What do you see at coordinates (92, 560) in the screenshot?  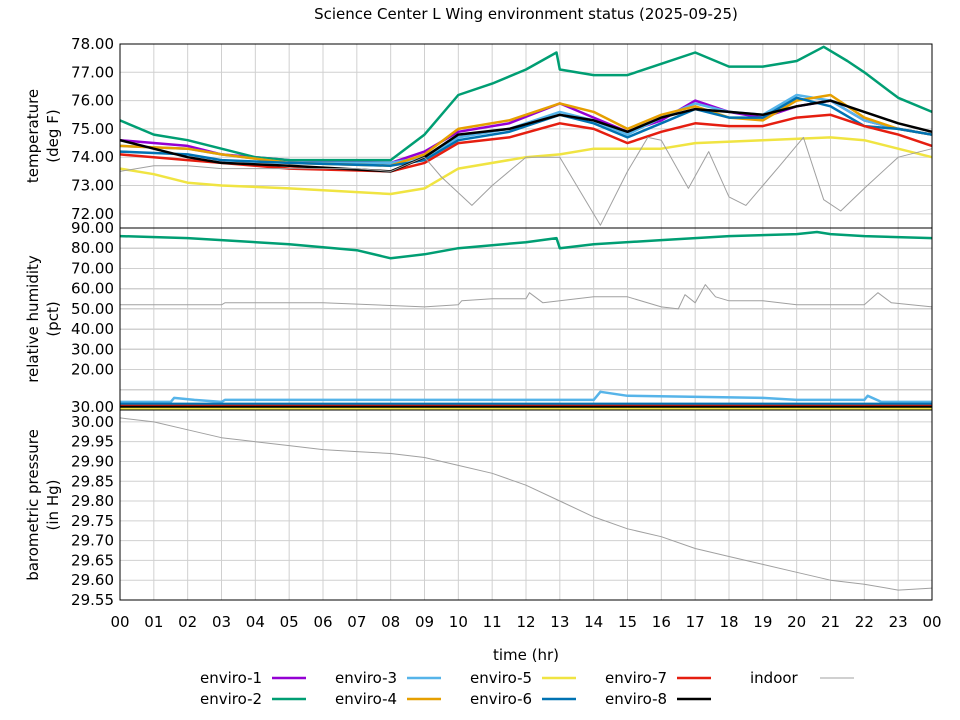 I see `y-tick-label: 29.65` at bounding box center [92, 560].